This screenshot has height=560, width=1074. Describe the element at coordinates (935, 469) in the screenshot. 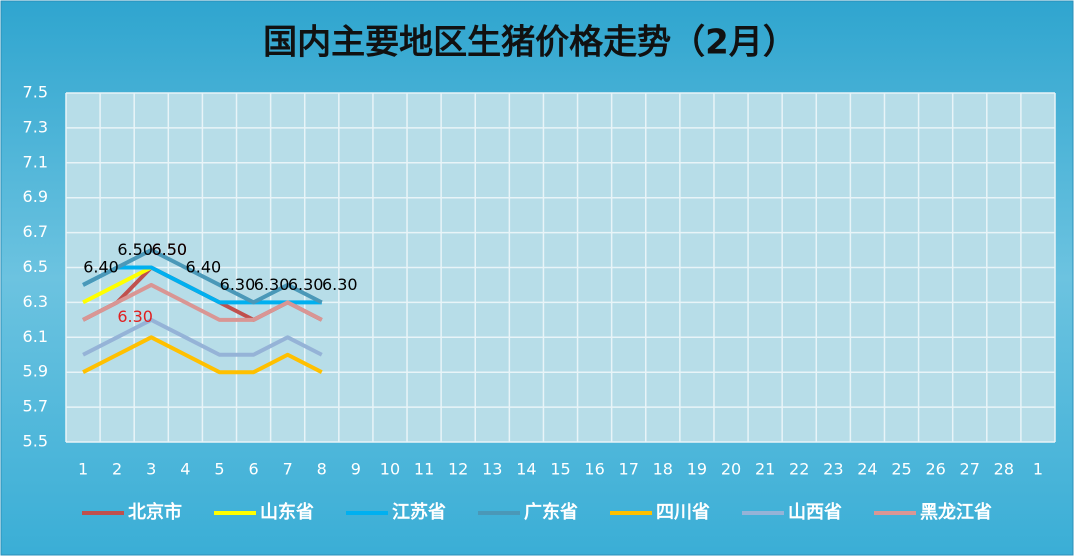

I see `x-tick-label: 26` at that location.